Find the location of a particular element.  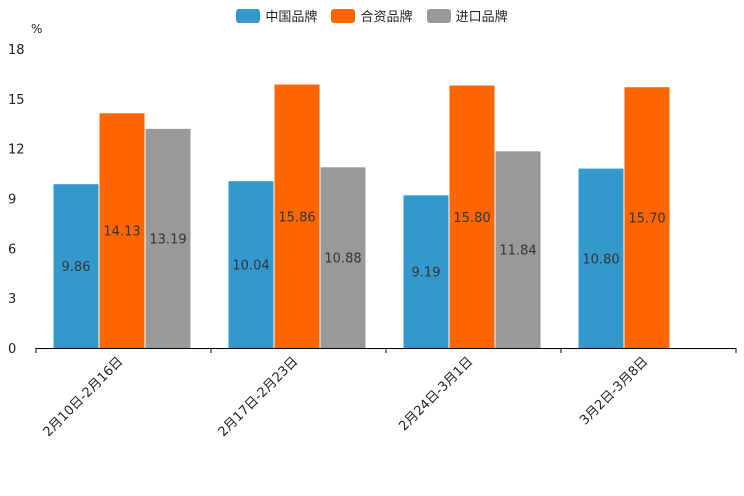

legend-item-joint-venture-brand: 合资品牌 is located at coordinates (372, 15).